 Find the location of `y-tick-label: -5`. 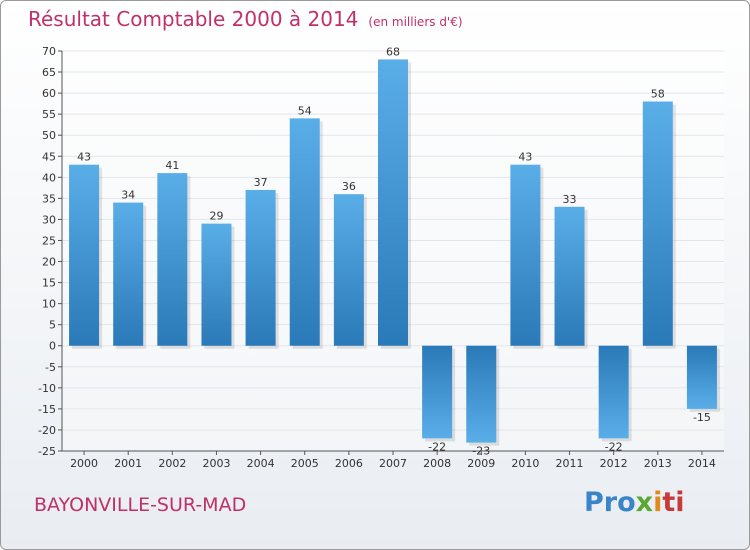

y-tick-label: -5 is located at coordinates (50, 367).